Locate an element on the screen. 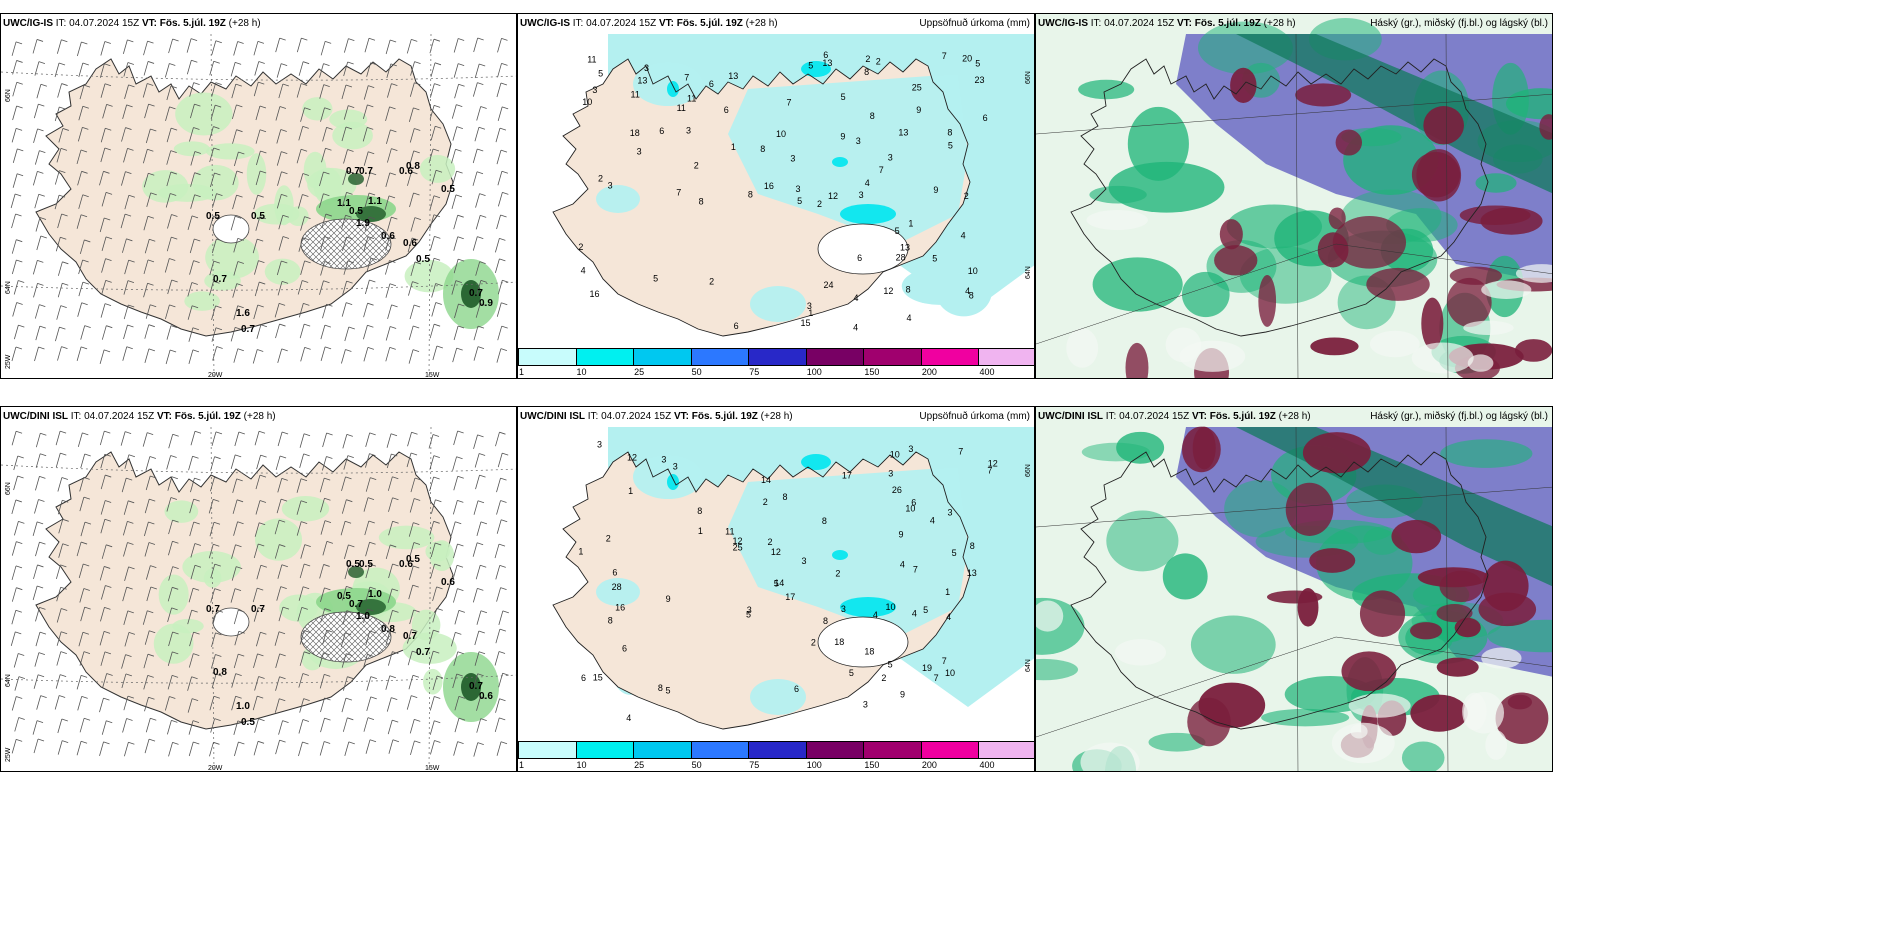  precip-value-label: 14 is located at coordinates (766, 480).